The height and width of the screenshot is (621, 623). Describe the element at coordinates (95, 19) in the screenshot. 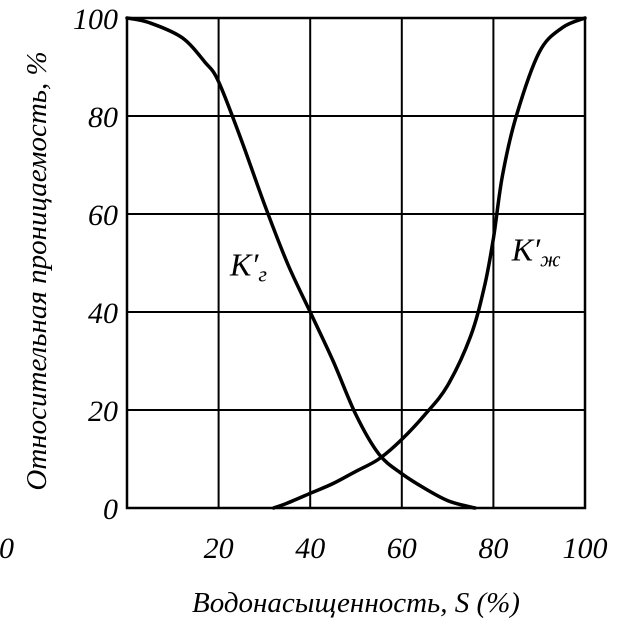

I see `y-tick-label: 100` at that location.